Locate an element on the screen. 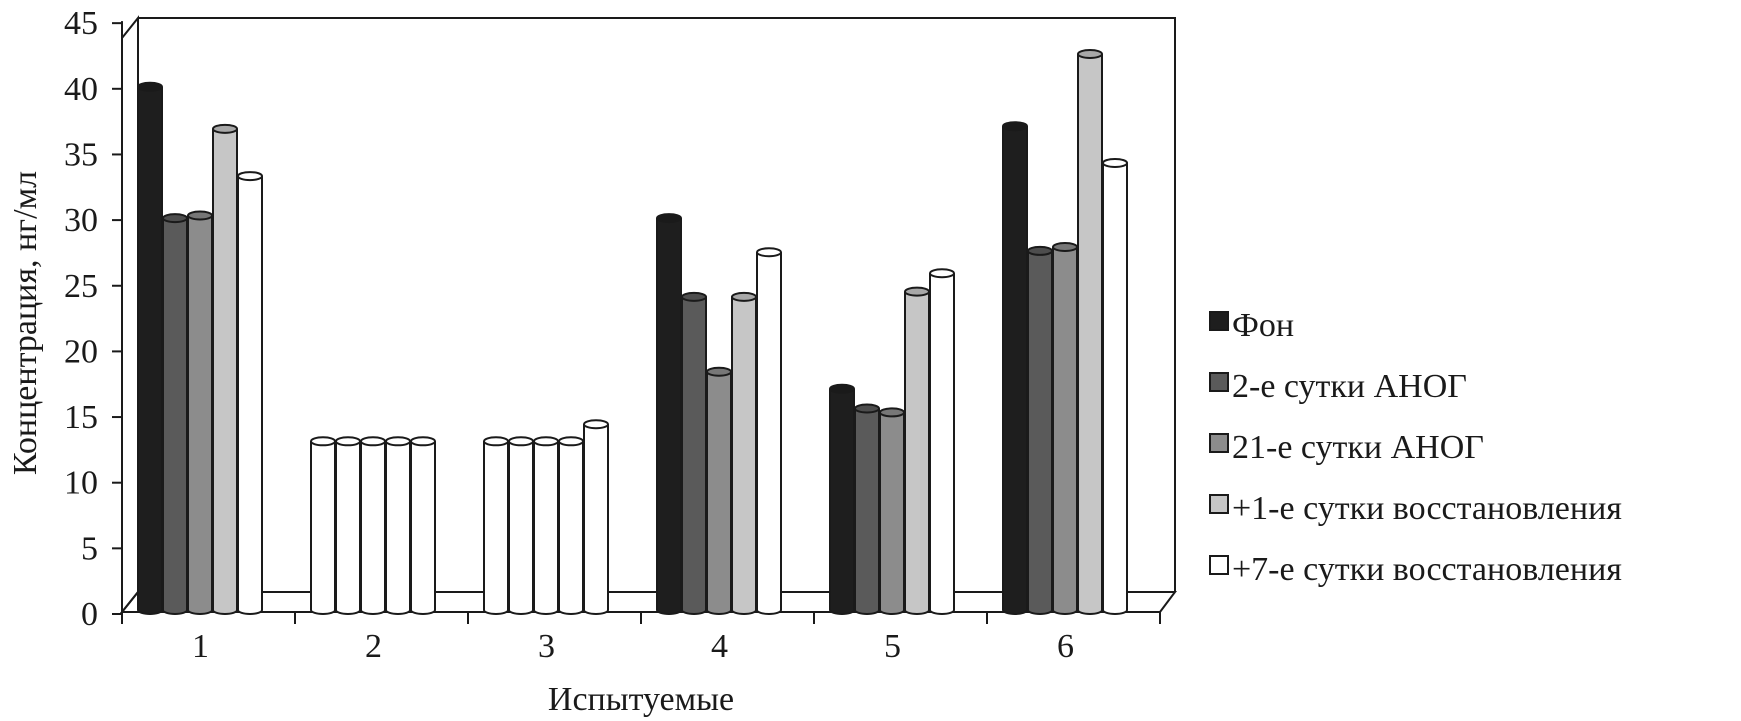  legend-item: 21-е сутки АНОГ is located at coordinates (1346, 447).